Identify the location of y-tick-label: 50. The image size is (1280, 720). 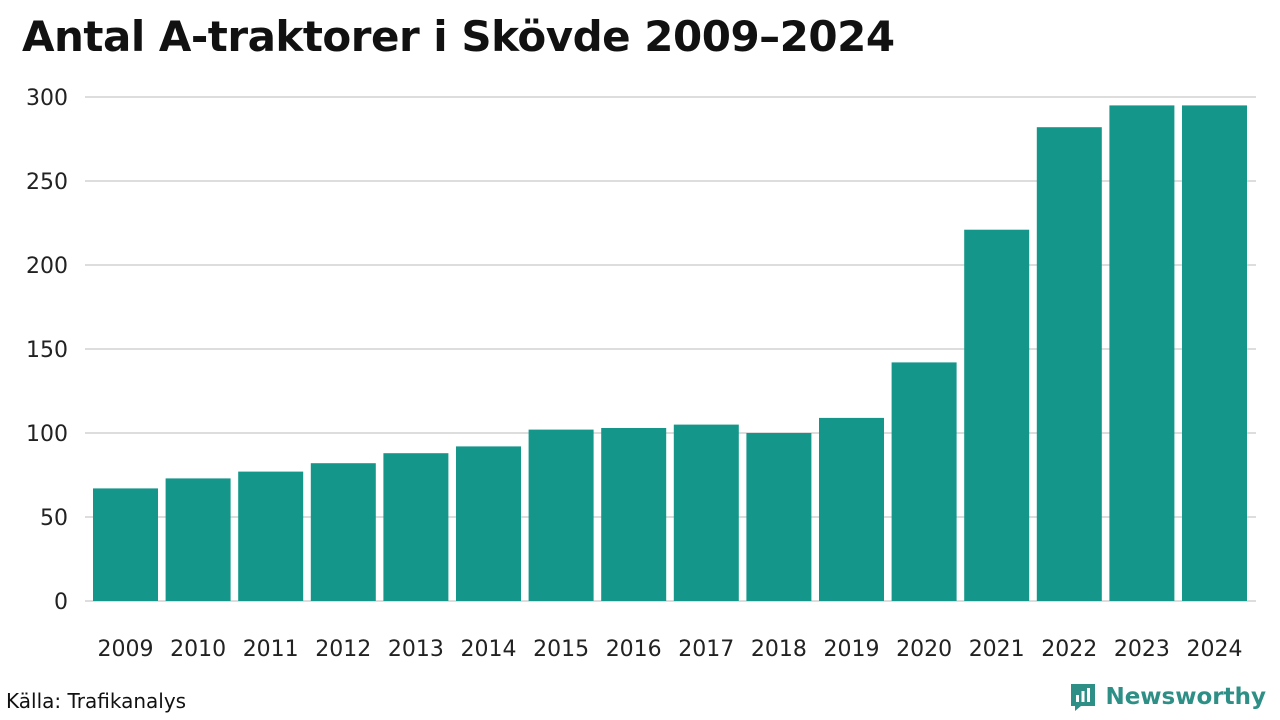
(54, 518).